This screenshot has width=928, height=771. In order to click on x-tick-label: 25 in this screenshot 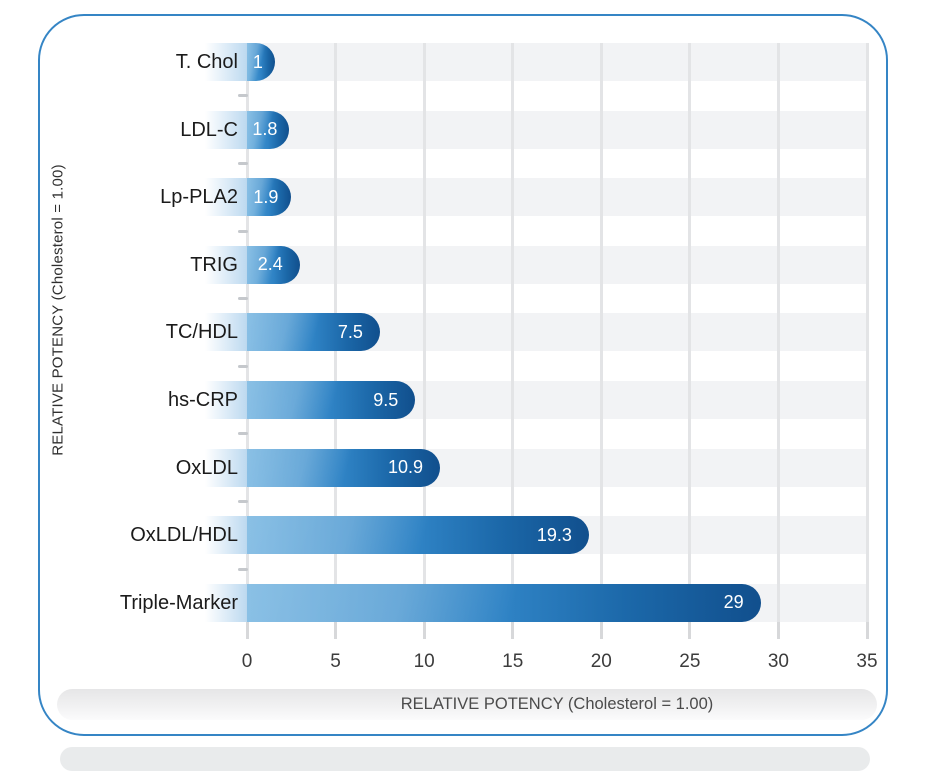, I will do `click(690, 661)`.